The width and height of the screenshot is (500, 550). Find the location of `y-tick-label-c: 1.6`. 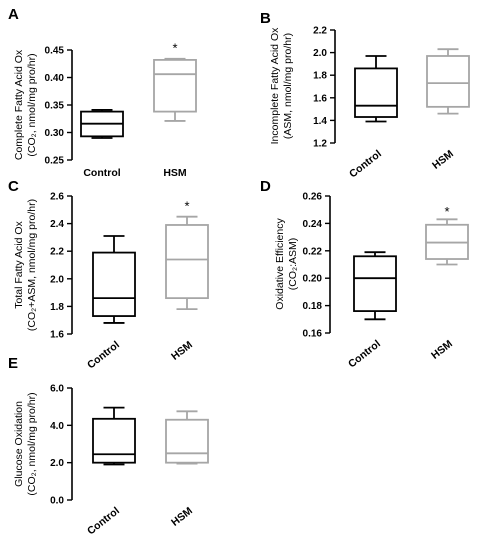

y-tick-label-c: 1.6 is located at coordinates (57, 335).